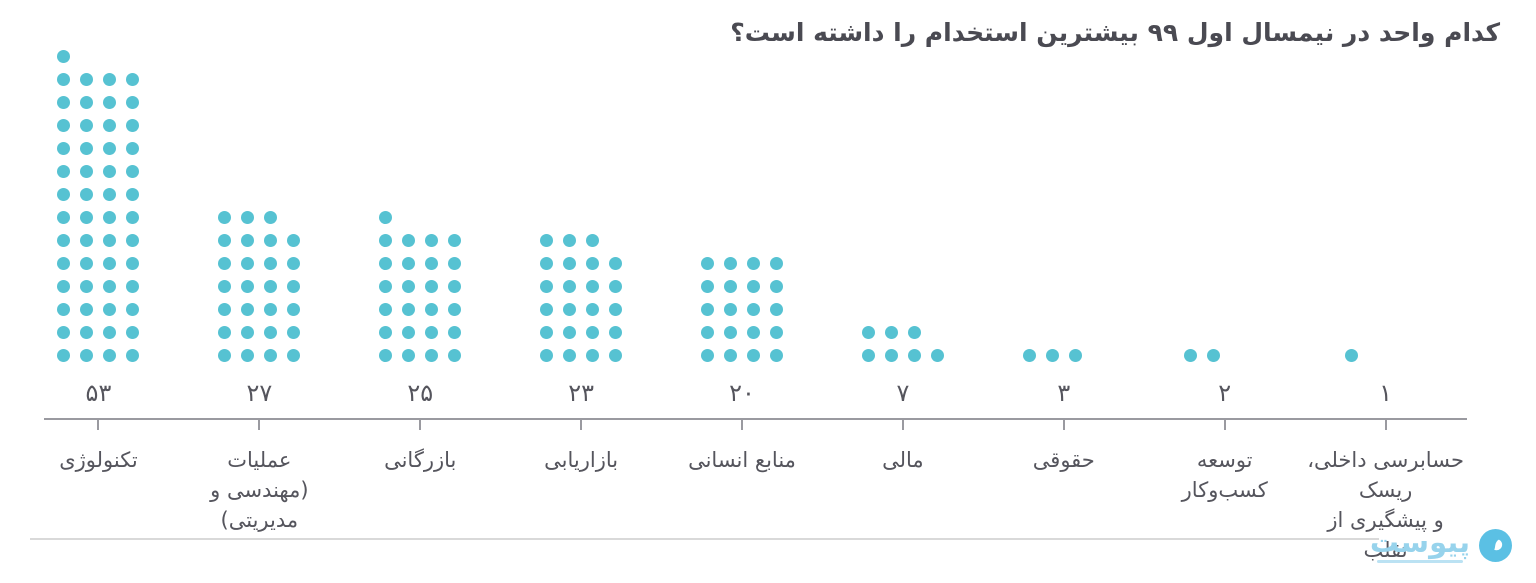 The width and height of the screenshot is (1536, 583). I want to click on category-column: ۲ توسعه کسب‌وکار, so click(1224, 302).